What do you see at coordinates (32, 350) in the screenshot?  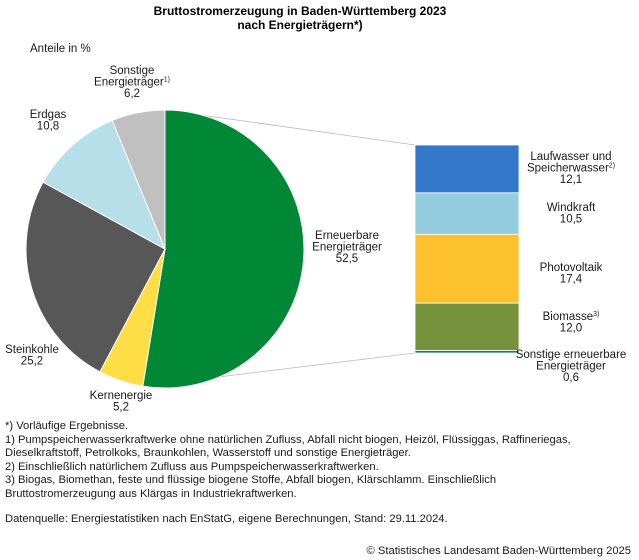 I see `pie-label-steinkohle-text: Steinkohle` at bounding box center [32, 350].